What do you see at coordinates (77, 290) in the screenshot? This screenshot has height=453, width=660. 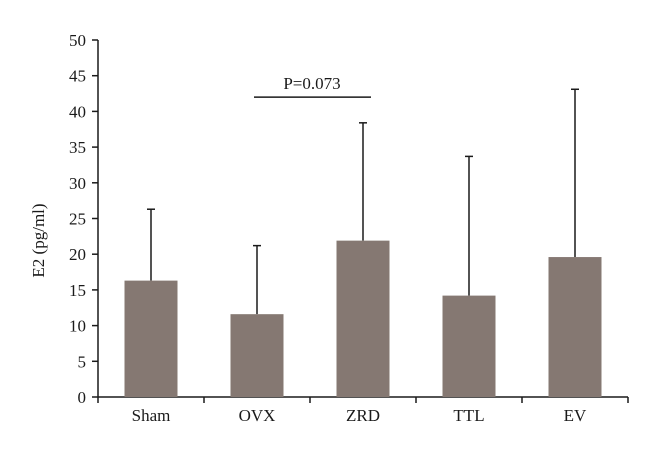 I see `y-tick-label: 15` at bounding box center [77, 290].